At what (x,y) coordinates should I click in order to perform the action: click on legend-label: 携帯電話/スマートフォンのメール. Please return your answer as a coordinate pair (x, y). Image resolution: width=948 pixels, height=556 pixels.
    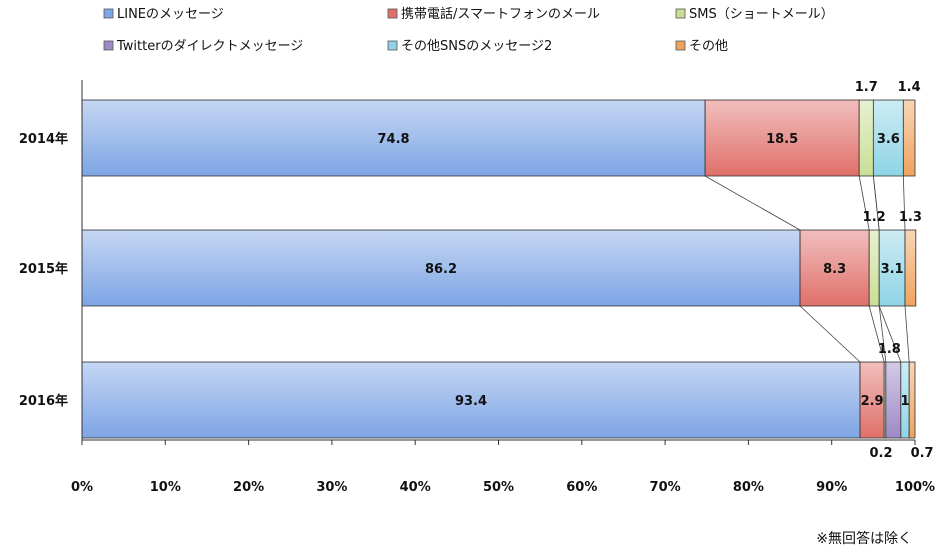
    Looking at the image, I should click on (500, 14).